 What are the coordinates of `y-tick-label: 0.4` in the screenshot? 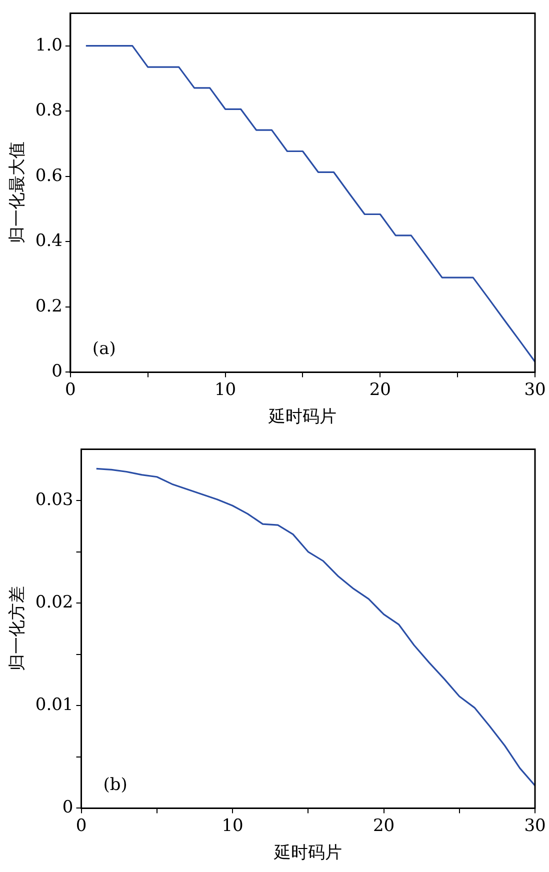 It's located at (48, 241).